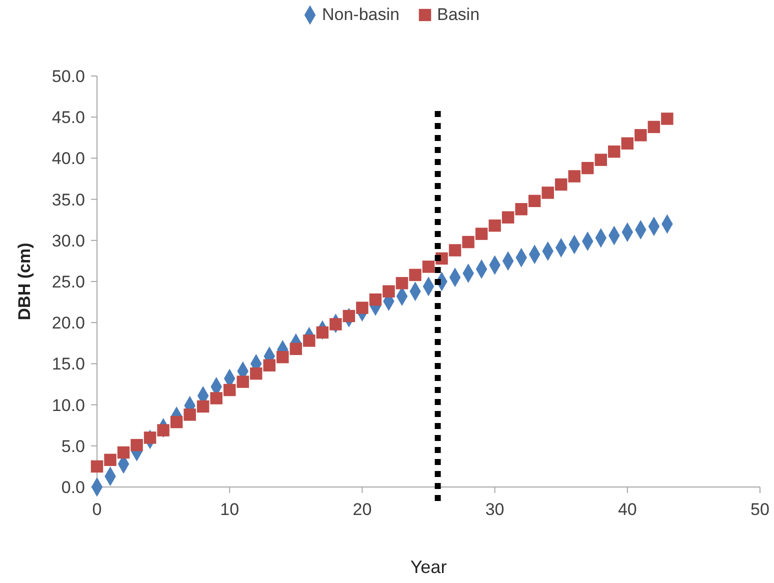 Image resolution: width=774 pixels, height=583 pixels. I want to click on y-tick-label: 30.0, so click(68, 240).